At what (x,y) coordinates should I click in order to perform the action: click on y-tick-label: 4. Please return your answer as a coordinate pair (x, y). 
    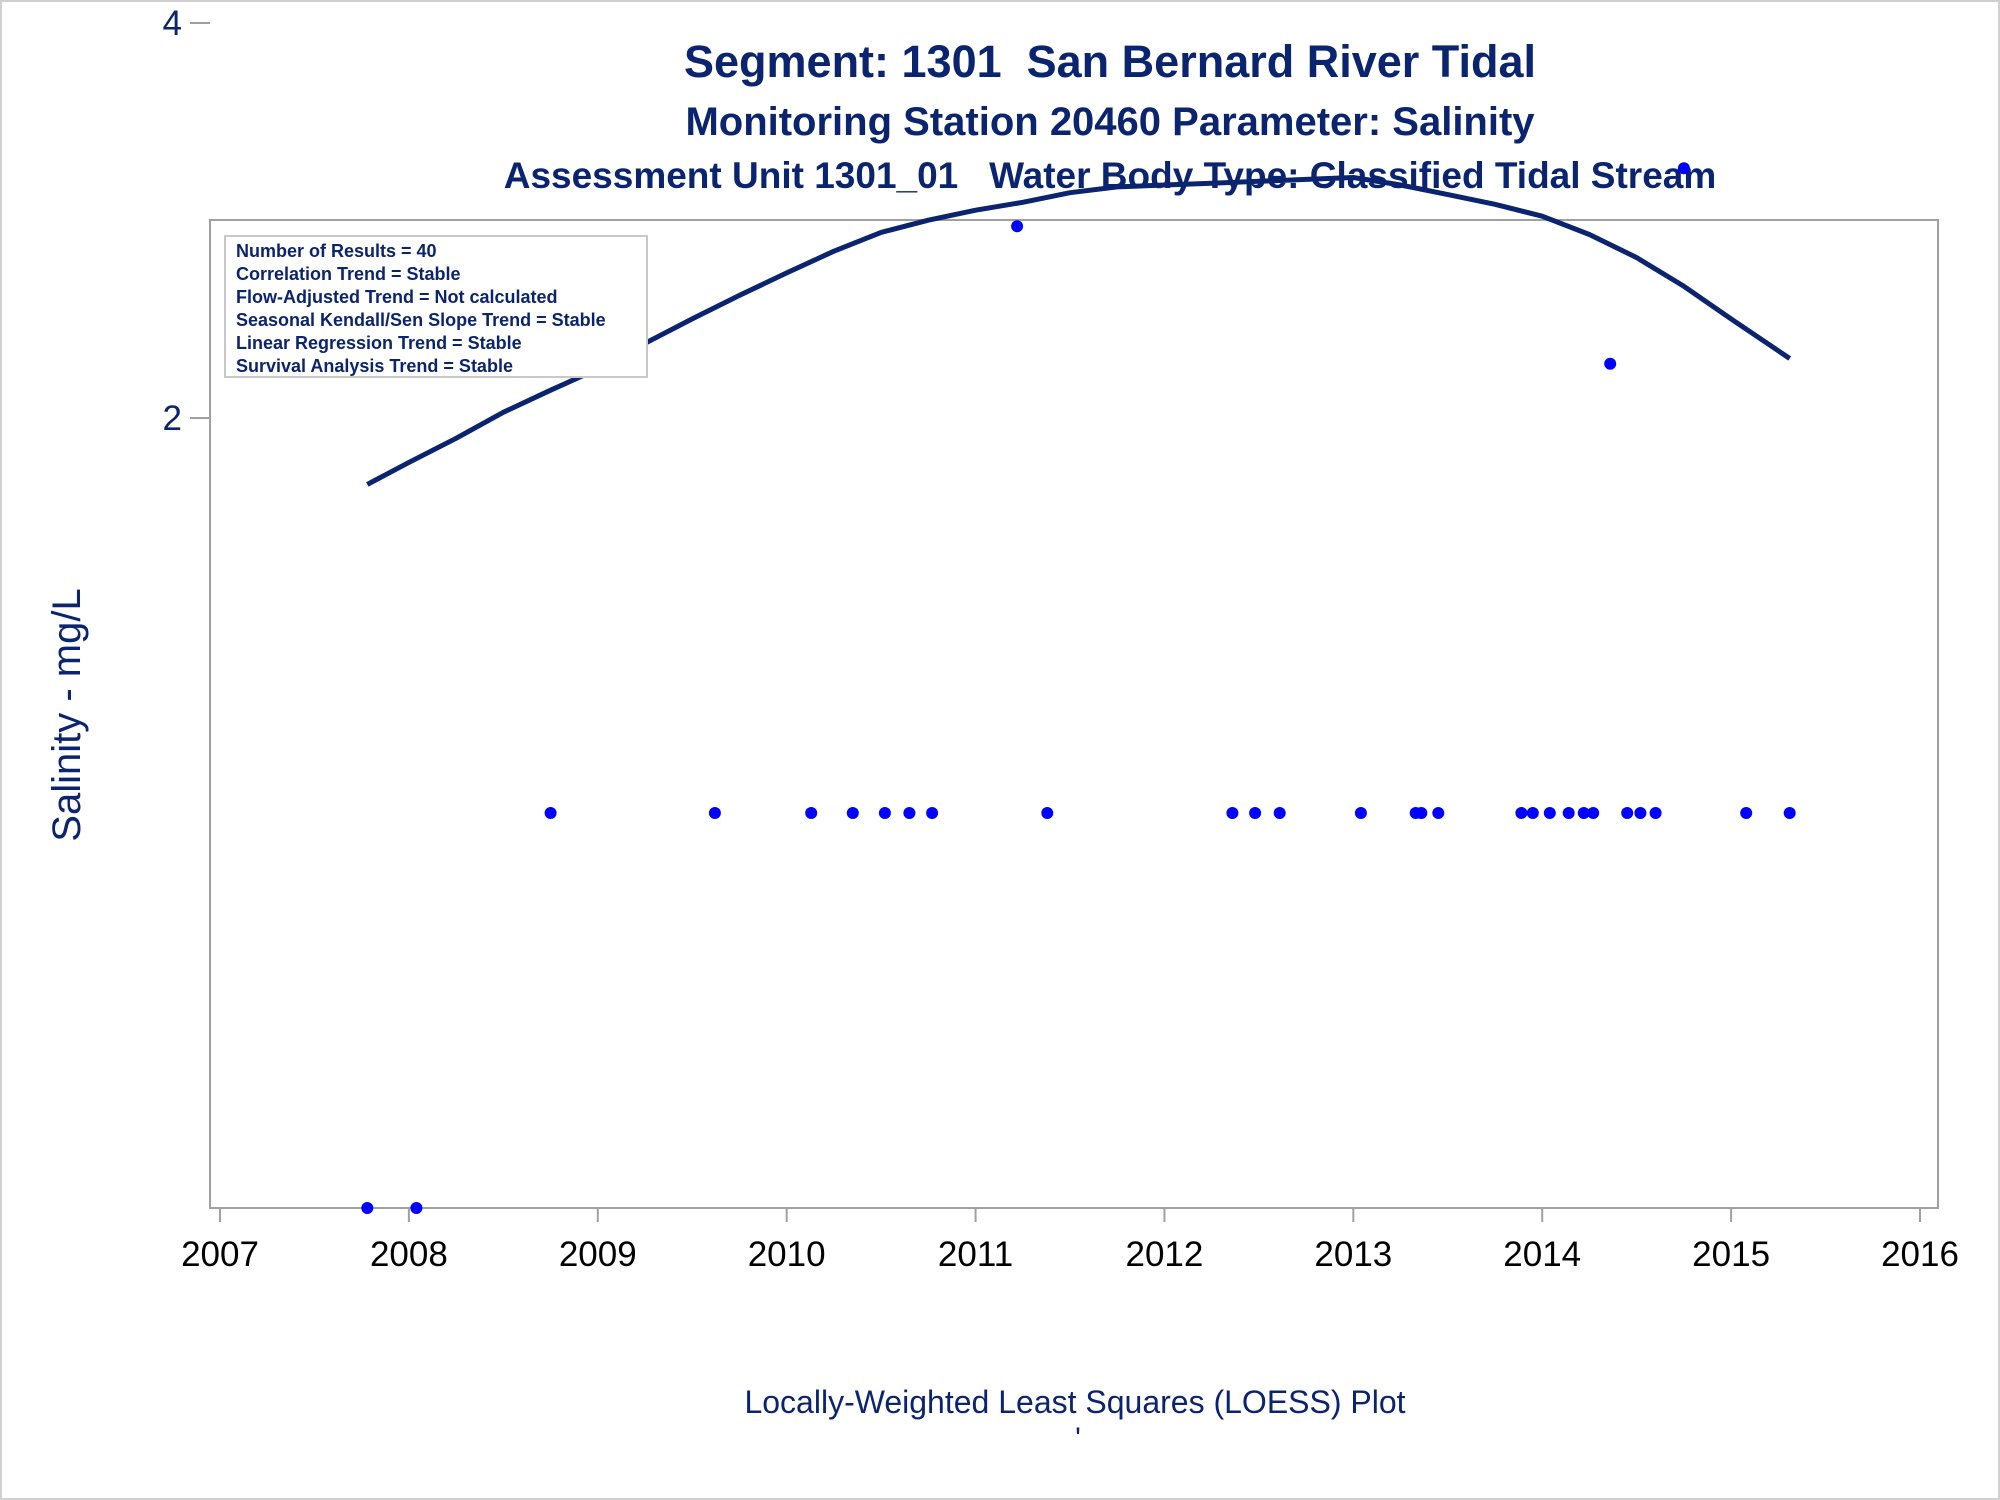
    Looking at the image, I should click on (172, 23).